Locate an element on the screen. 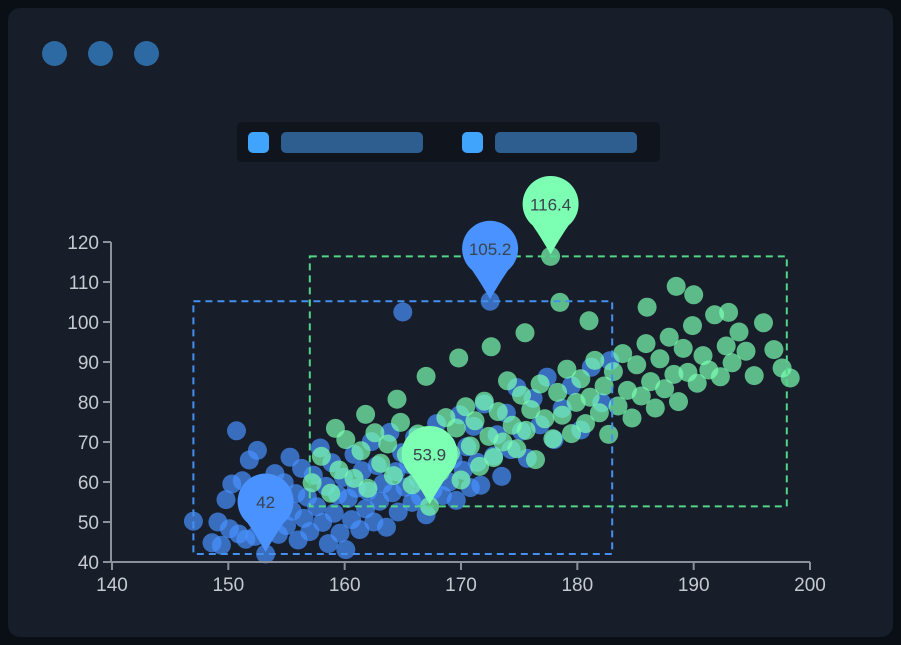  y-tick-label: 90 is located at coordinates (88, 363).